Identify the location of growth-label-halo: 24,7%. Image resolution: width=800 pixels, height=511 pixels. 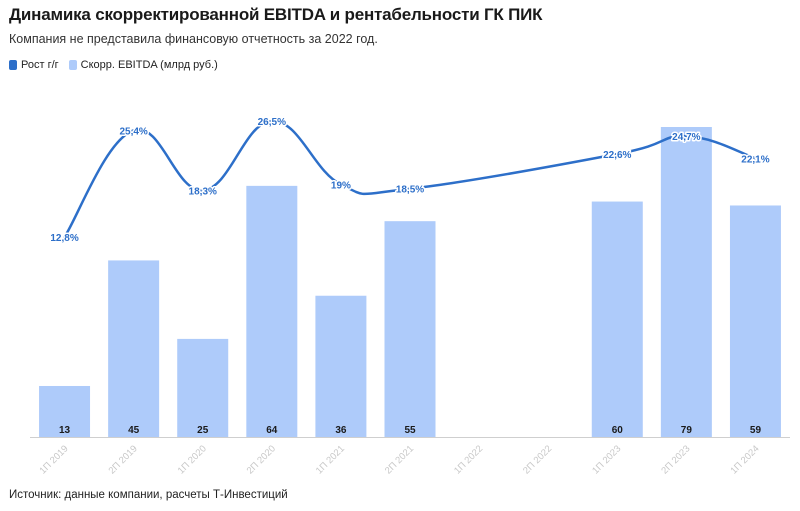
(686, 137).